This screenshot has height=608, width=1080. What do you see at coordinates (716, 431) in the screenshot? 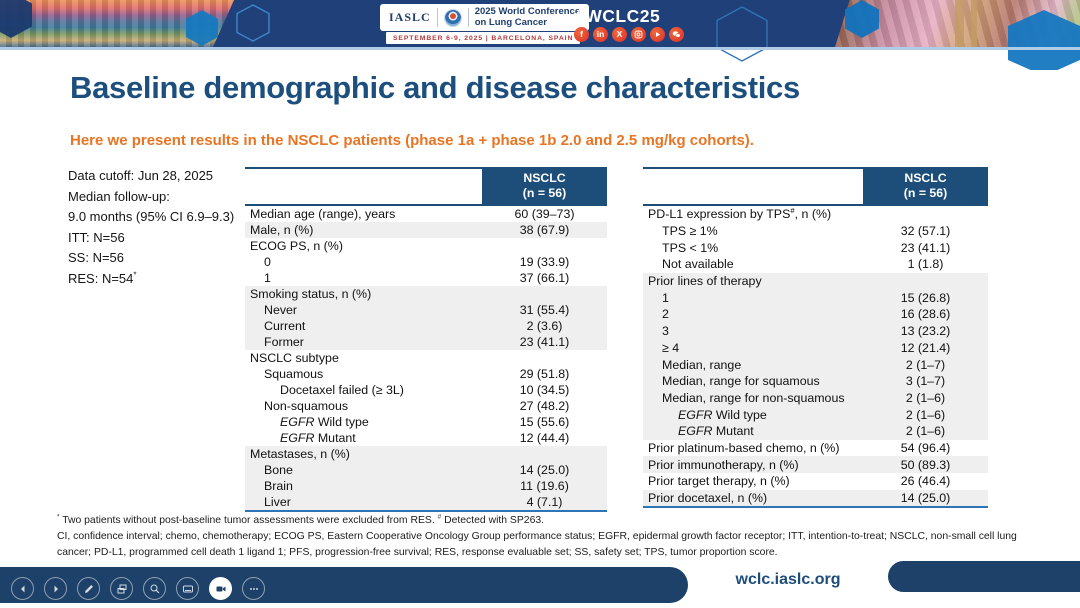
I see `row-label: EGFR Mutant` at bounding box center [716, 431].